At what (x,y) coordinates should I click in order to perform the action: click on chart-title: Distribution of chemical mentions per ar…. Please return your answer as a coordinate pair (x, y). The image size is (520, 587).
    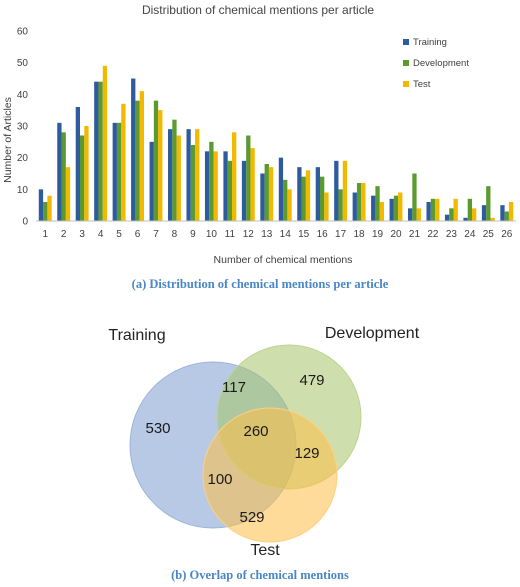
    Looking at the image, I should click on (258, 10).